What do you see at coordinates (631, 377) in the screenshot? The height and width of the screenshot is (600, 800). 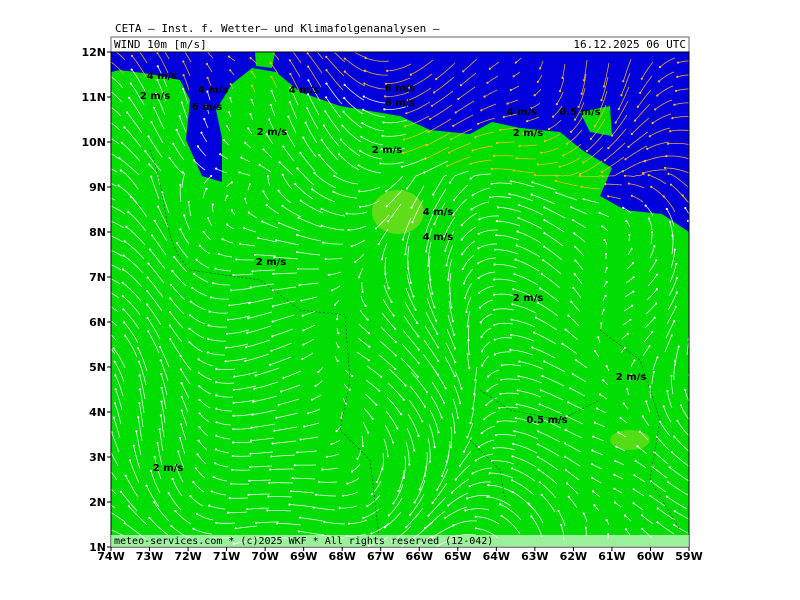 I see `speed-label: 2 m/s` at bounding box center [631, 377].